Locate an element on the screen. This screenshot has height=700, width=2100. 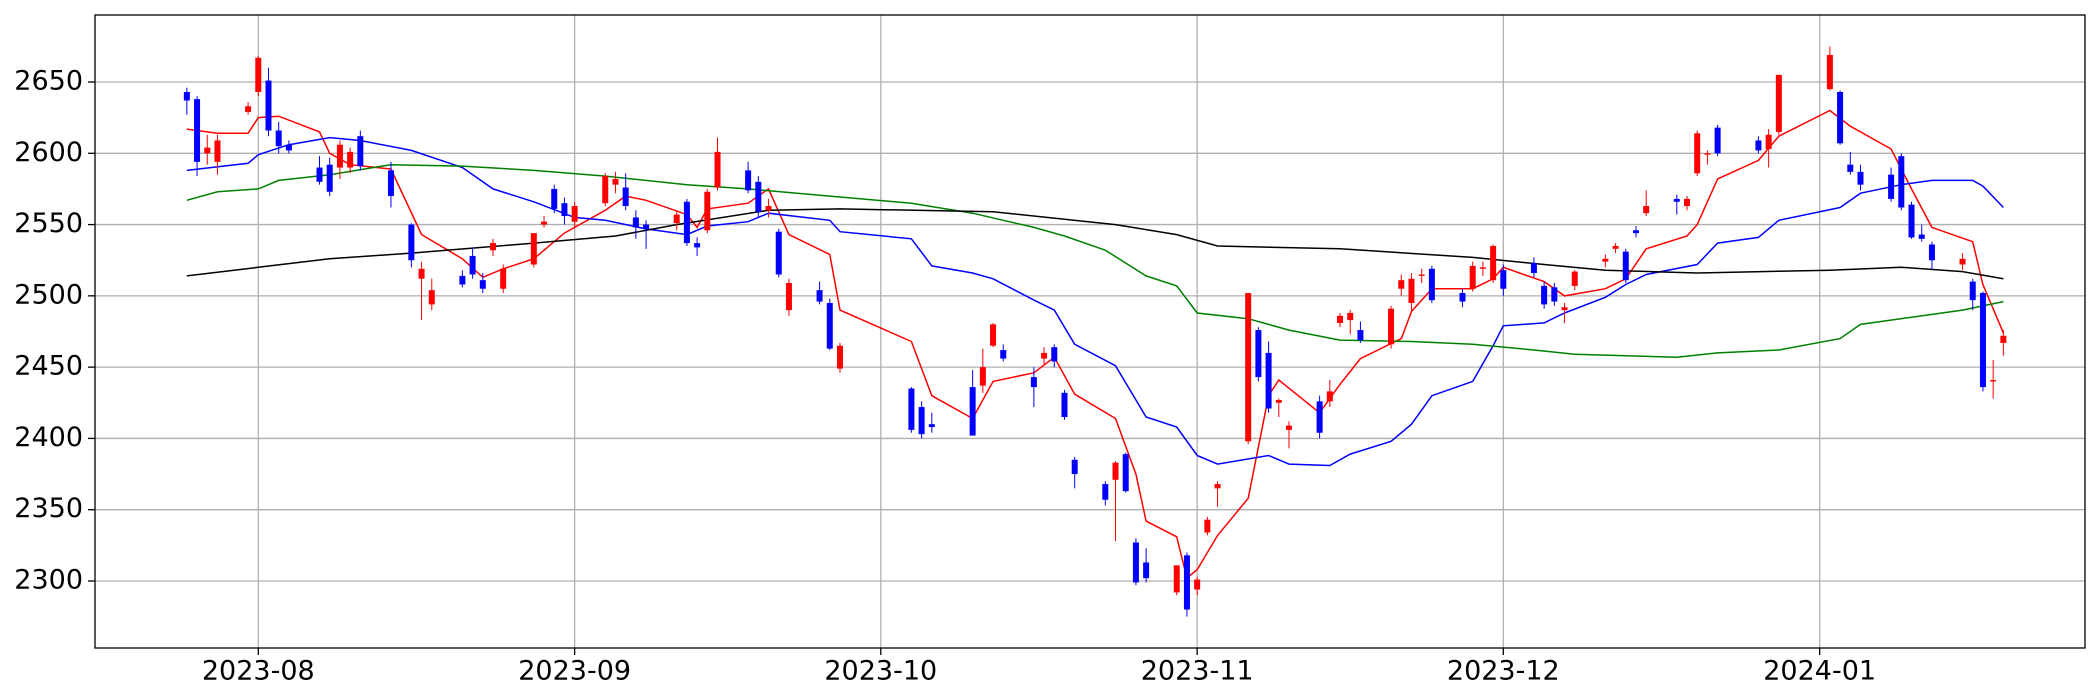
y-tick-label: 2500 is located at coordinates (48, 294).